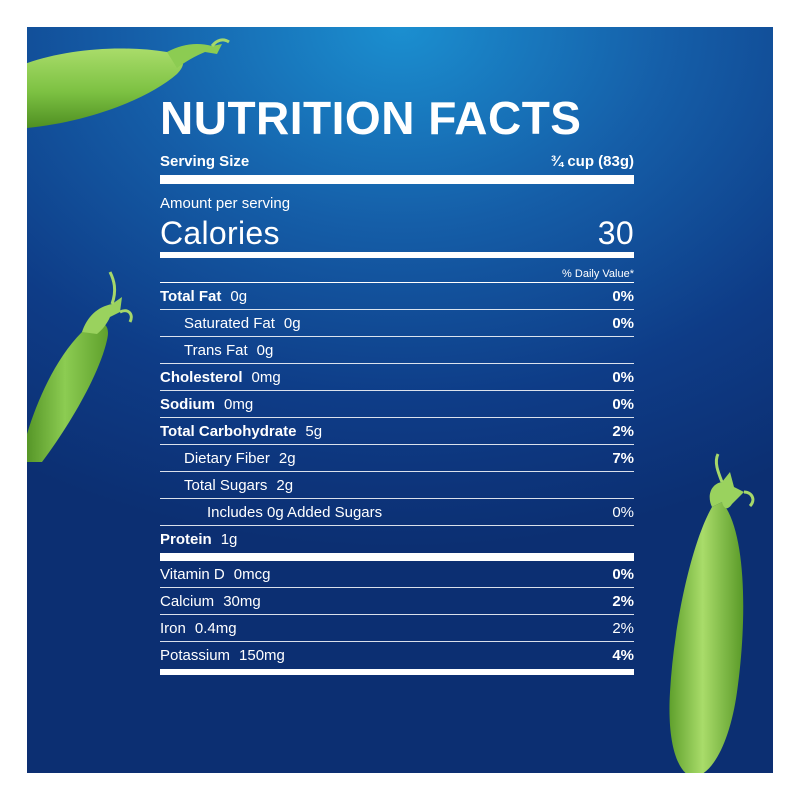  Describe the element at coordinates (397, 574) in the screenshot. I see `nutrient-row-vitamin-d: Vitamin D 0mcg 0%` at that location.